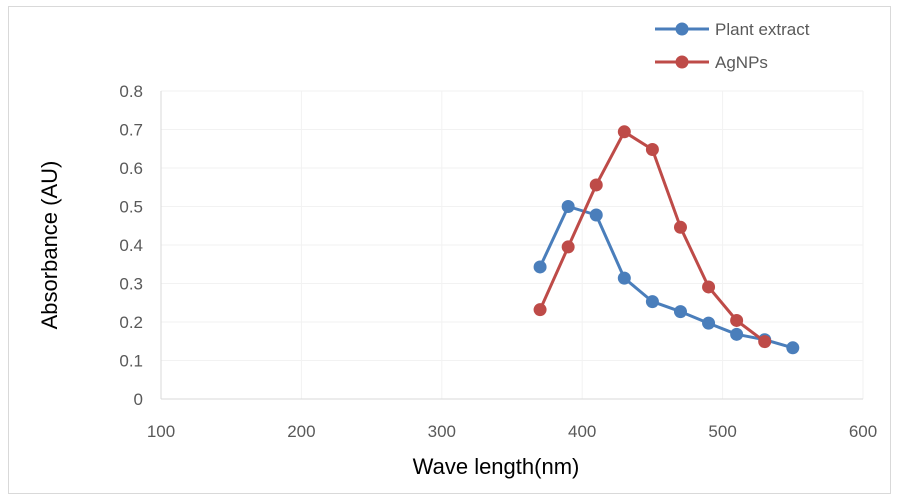 The width and height of the screenshot is (899, 502). I want to click on series-layer, so click(667, 239).